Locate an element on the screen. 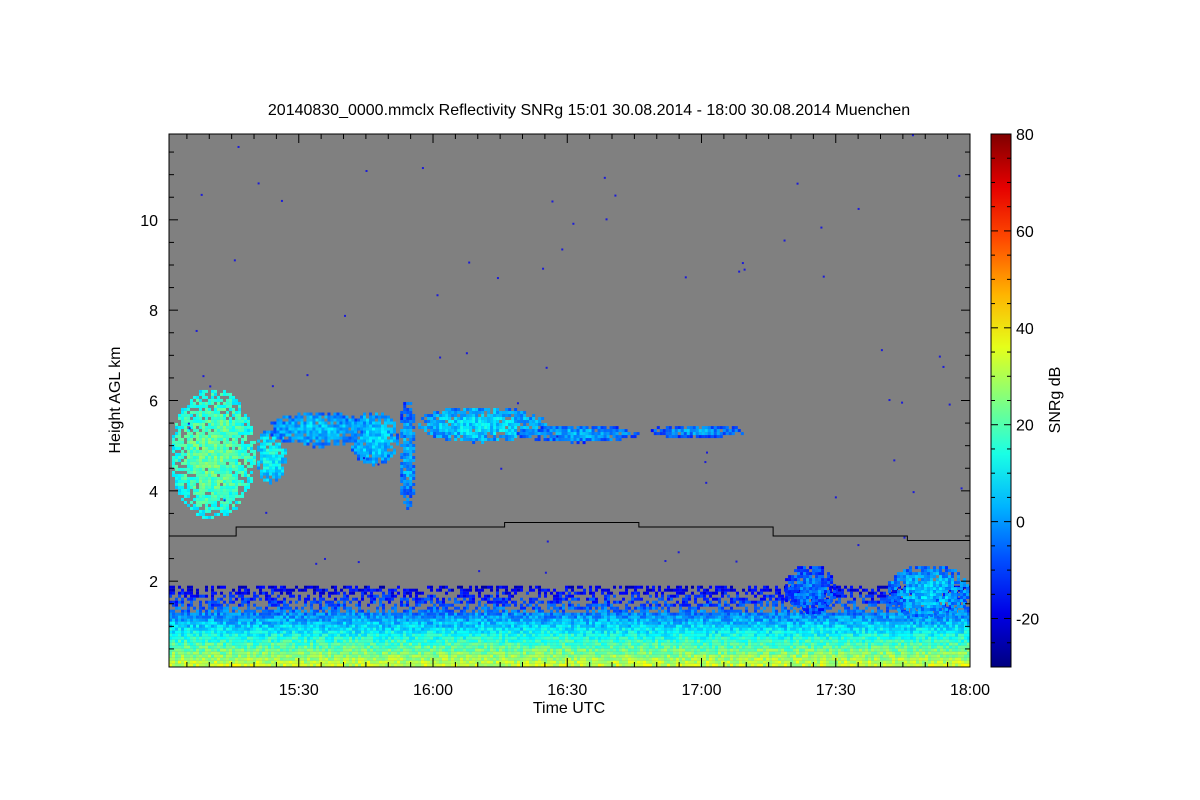 This screenshot has height=800, width=1200. y-tick-label: 4 is located at coordinates (153, 492).